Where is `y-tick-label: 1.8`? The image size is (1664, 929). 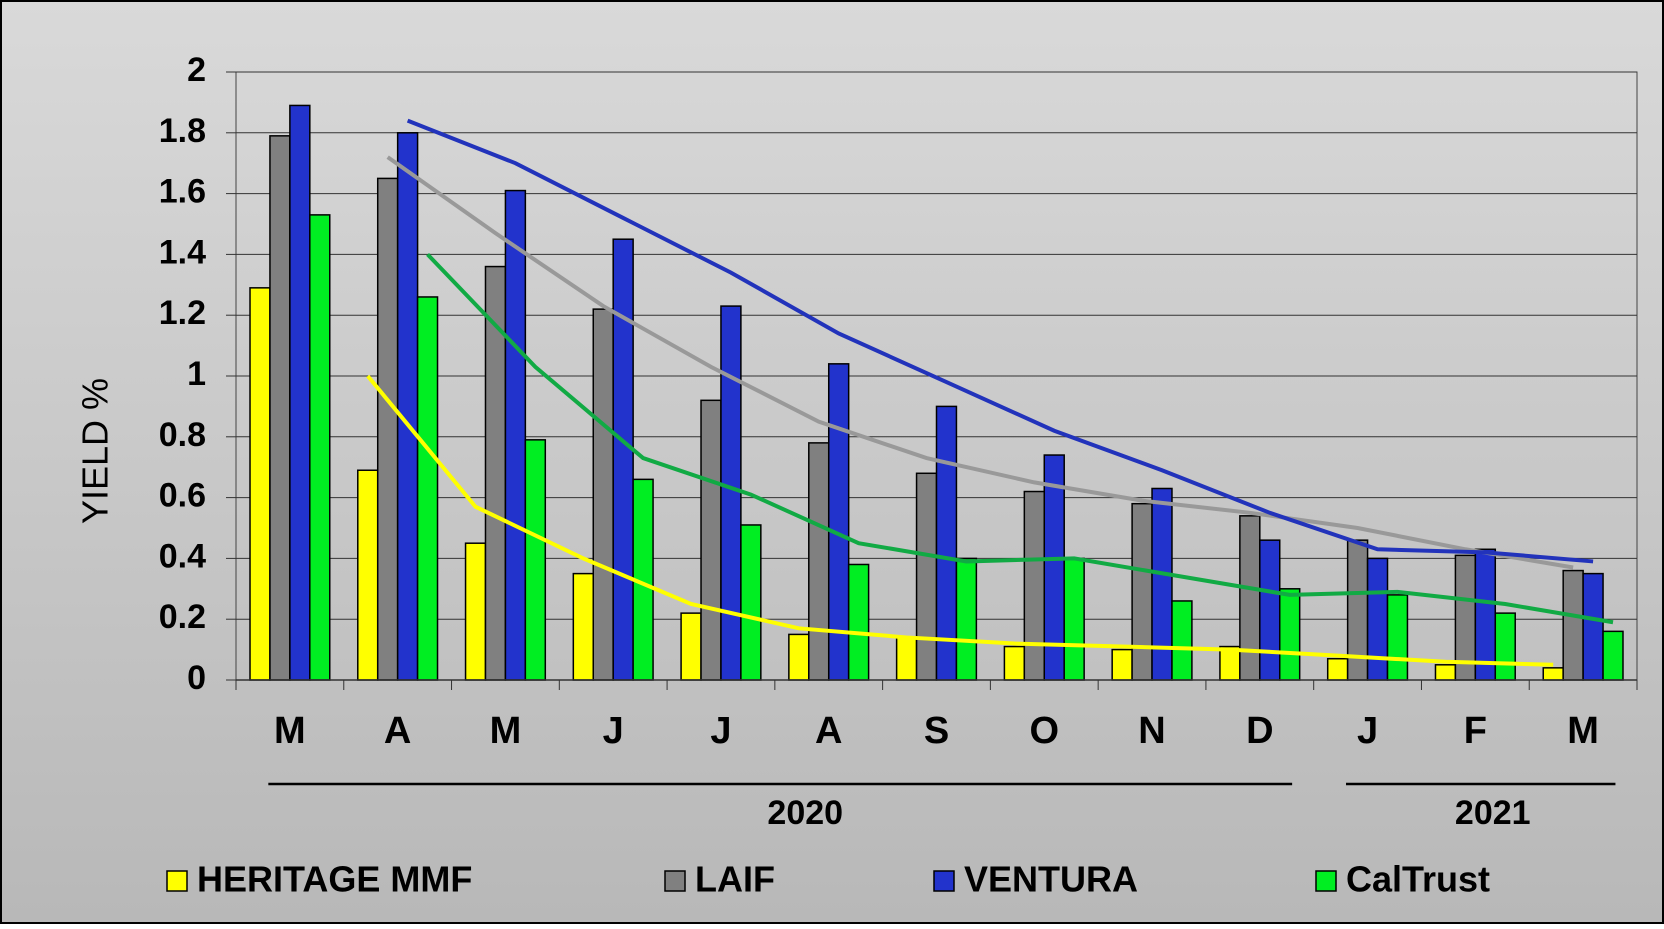 y-tick-label: 1.8 is located at coordinates (182, 131).